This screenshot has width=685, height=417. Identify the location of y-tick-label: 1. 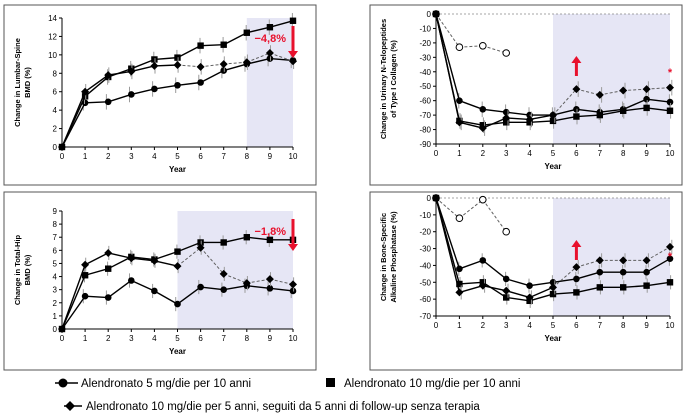
(55, 316).